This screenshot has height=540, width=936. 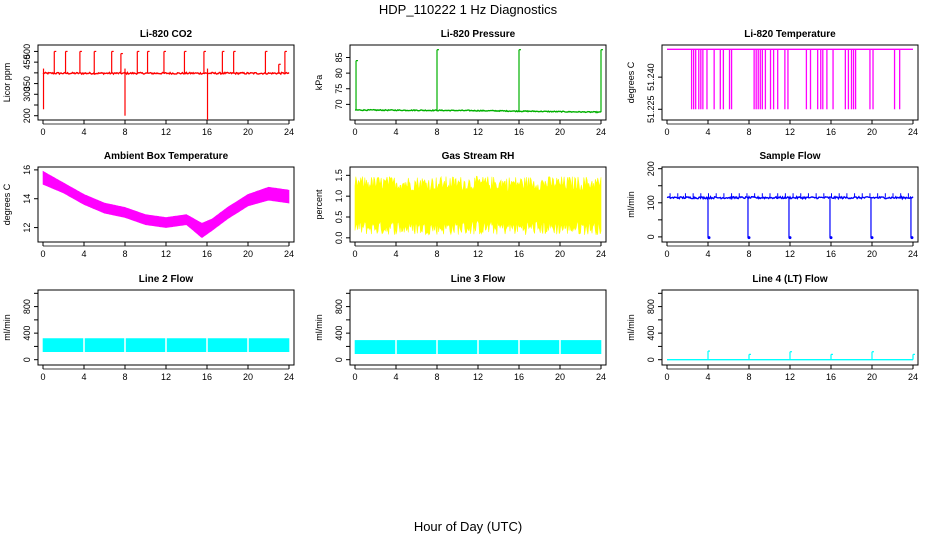 What do you see at coordinates (7, 83) in the screenshot?
I see `y-axis-label: Licor ppm` at bounding box center [7, 83].